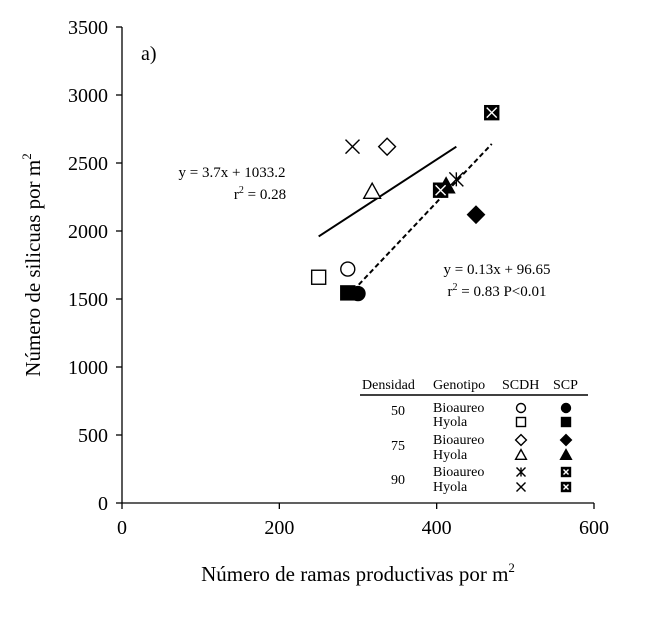 This screenshot has width=652, height=627. I want to click on x-axis-title: Número de ramas productivas por m2, so click(358, 573).